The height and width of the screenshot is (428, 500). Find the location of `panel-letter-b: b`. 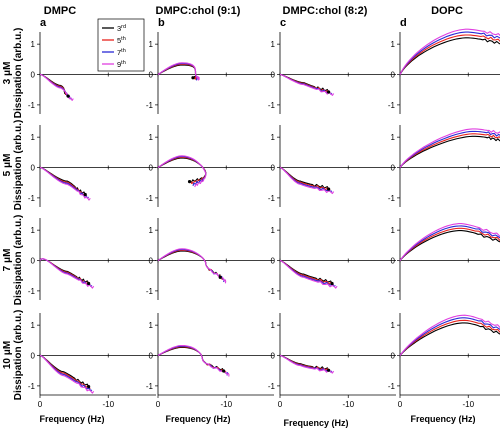

panel-letter-b: b is located at coordinates (161, 23).